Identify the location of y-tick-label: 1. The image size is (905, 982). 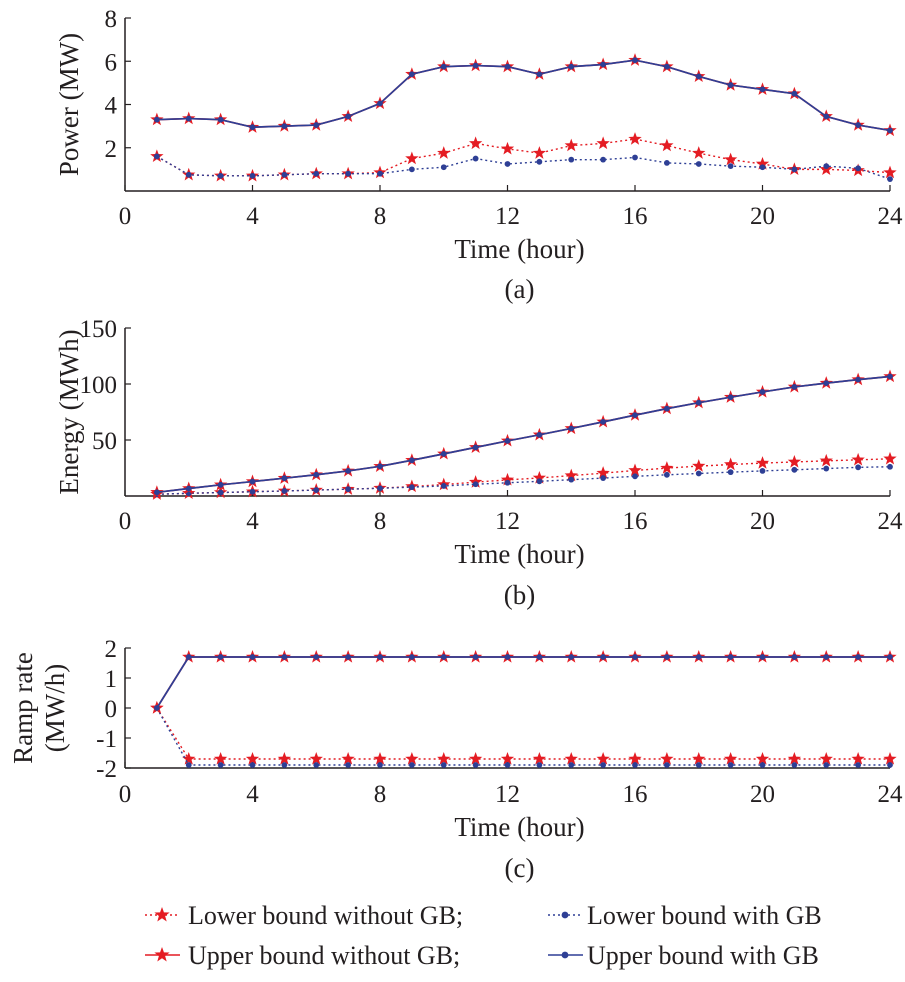
(111, 679).